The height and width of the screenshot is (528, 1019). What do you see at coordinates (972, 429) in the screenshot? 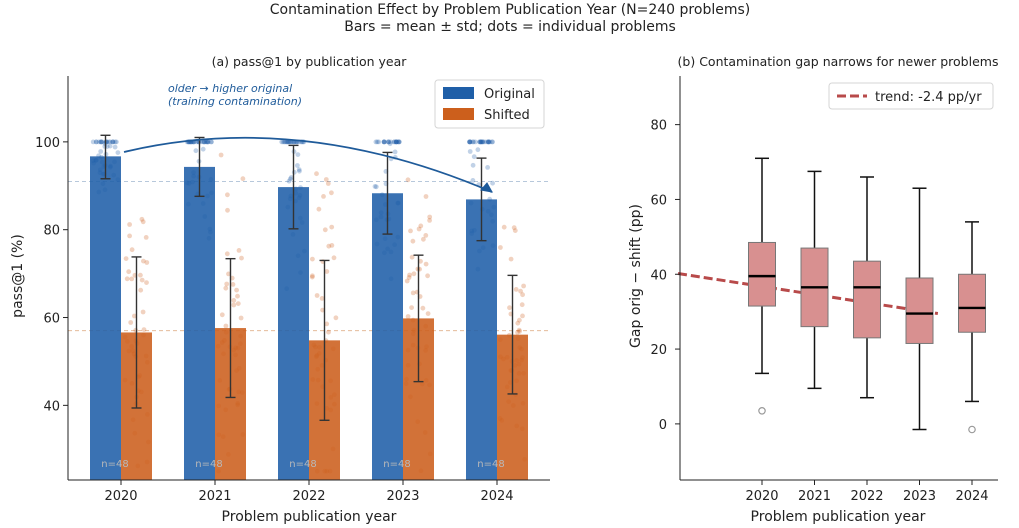
I see `outlier-2024` at bounding box center [972, 429].